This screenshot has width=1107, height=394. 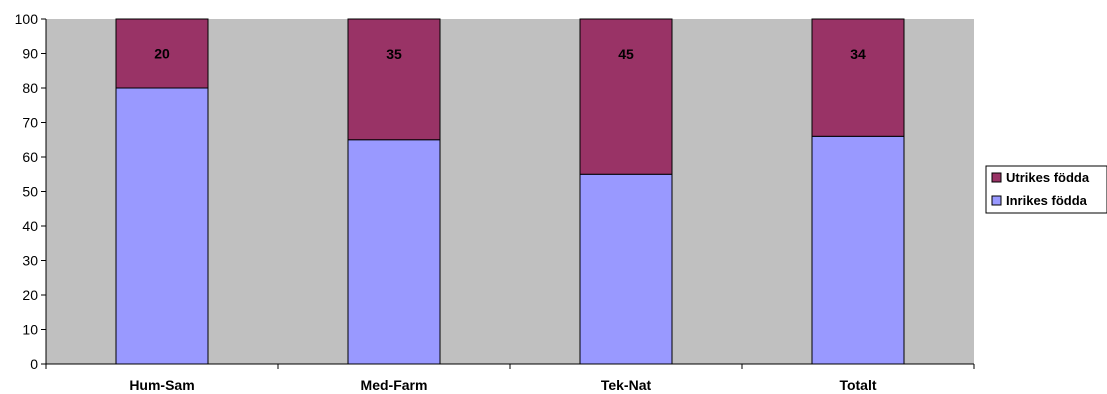 I want to click on y-tick-label: 30, so click(x=30, y=261).